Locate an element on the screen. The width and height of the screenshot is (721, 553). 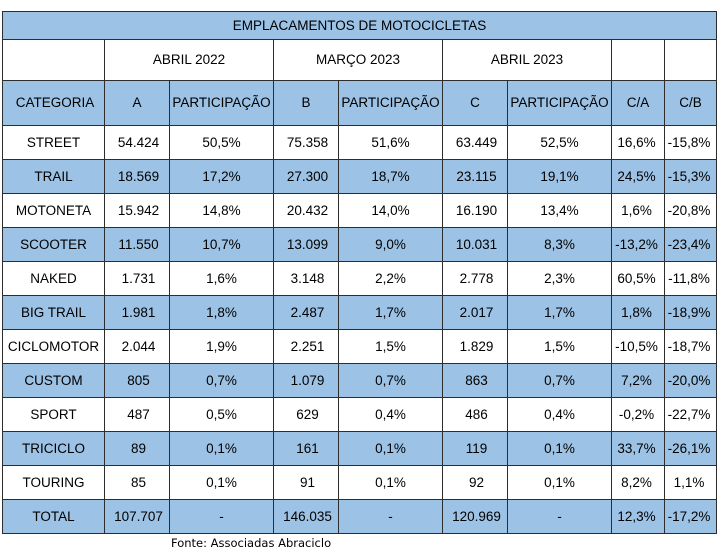
period-header-abril-2022: ABRIL 2022 is located at coordinates (189, 60).